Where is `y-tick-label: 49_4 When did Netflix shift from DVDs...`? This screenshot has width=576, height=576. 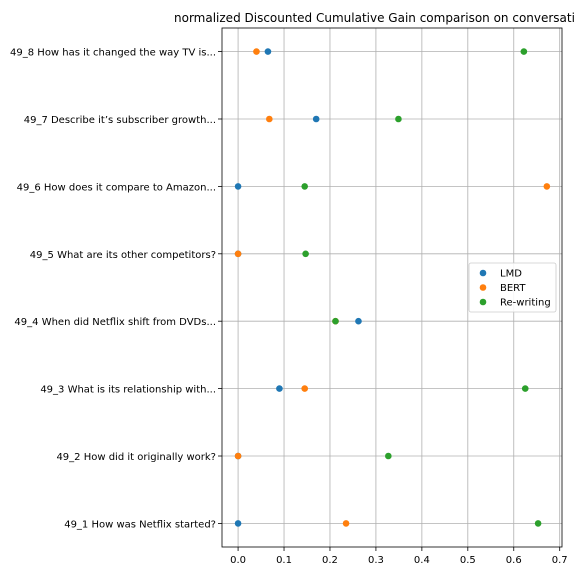 y-tick-label: 49_4 When did Netflix shift from DVDs... is located at coordinates (115, 322).